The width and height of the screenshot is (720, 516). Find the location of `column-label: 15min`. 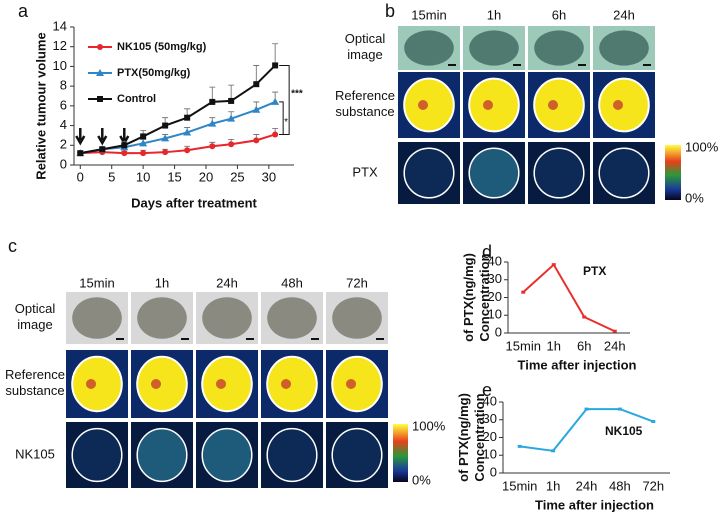

column-label: 15min is located at coordinates (428, 14).